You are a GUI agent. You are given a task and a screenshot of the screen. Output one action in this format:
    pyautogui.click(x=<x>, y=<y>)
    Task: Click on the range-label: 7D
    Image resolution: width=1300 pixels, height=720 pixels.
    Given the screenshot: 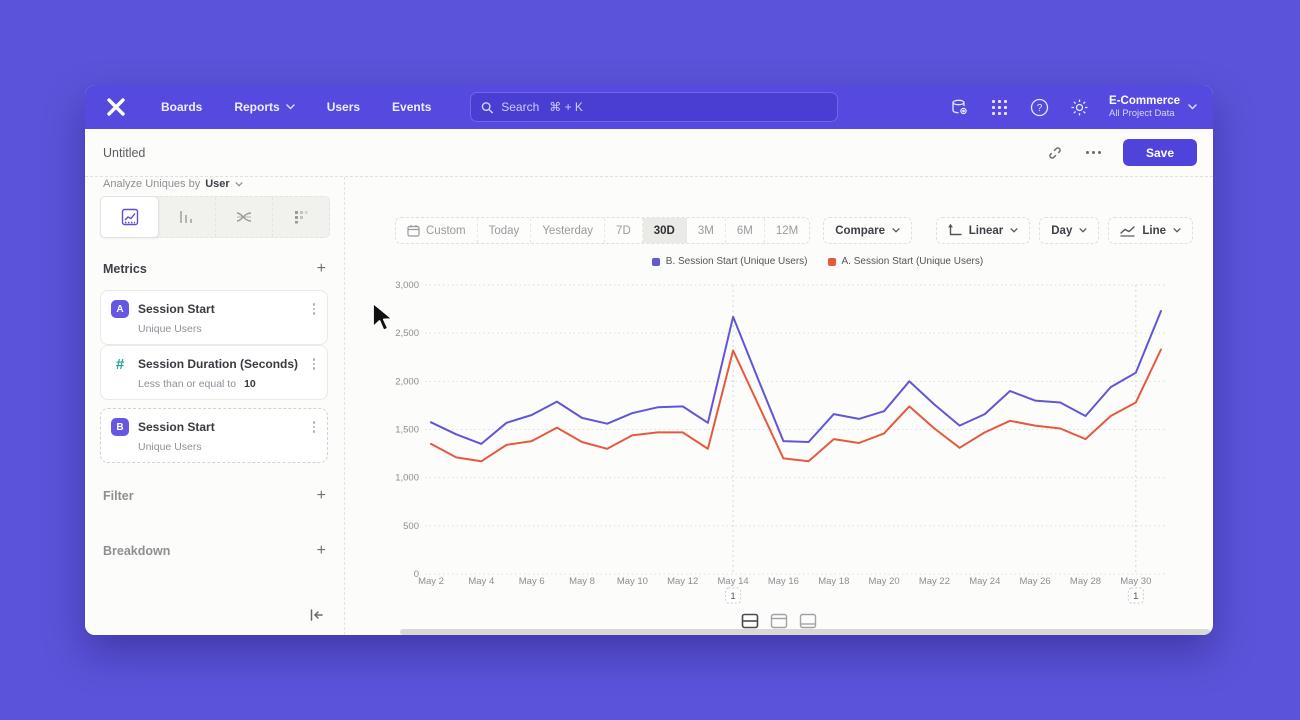 What is the action you would take?
    pyautogui.click(x=623, y=230)
    